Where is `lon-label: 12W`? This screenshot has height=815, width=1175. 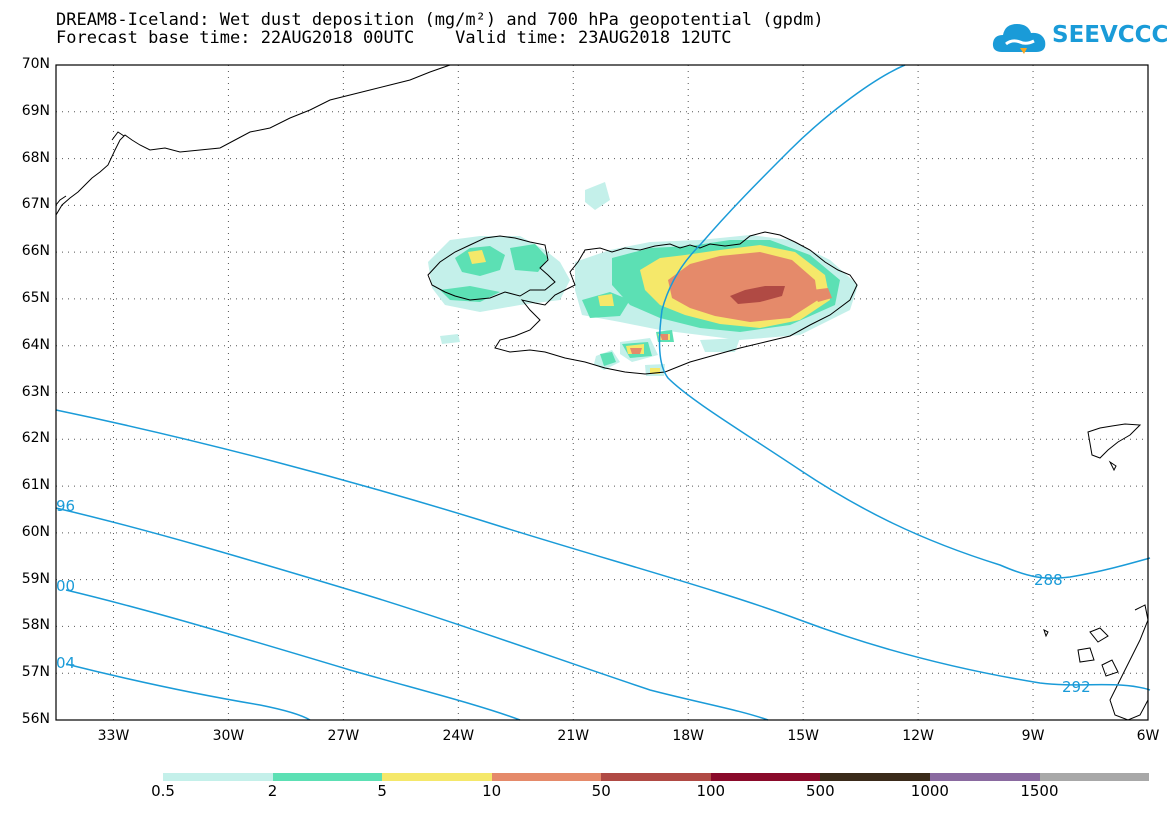 lon-label: 12W is located at coordinates (918, 736).